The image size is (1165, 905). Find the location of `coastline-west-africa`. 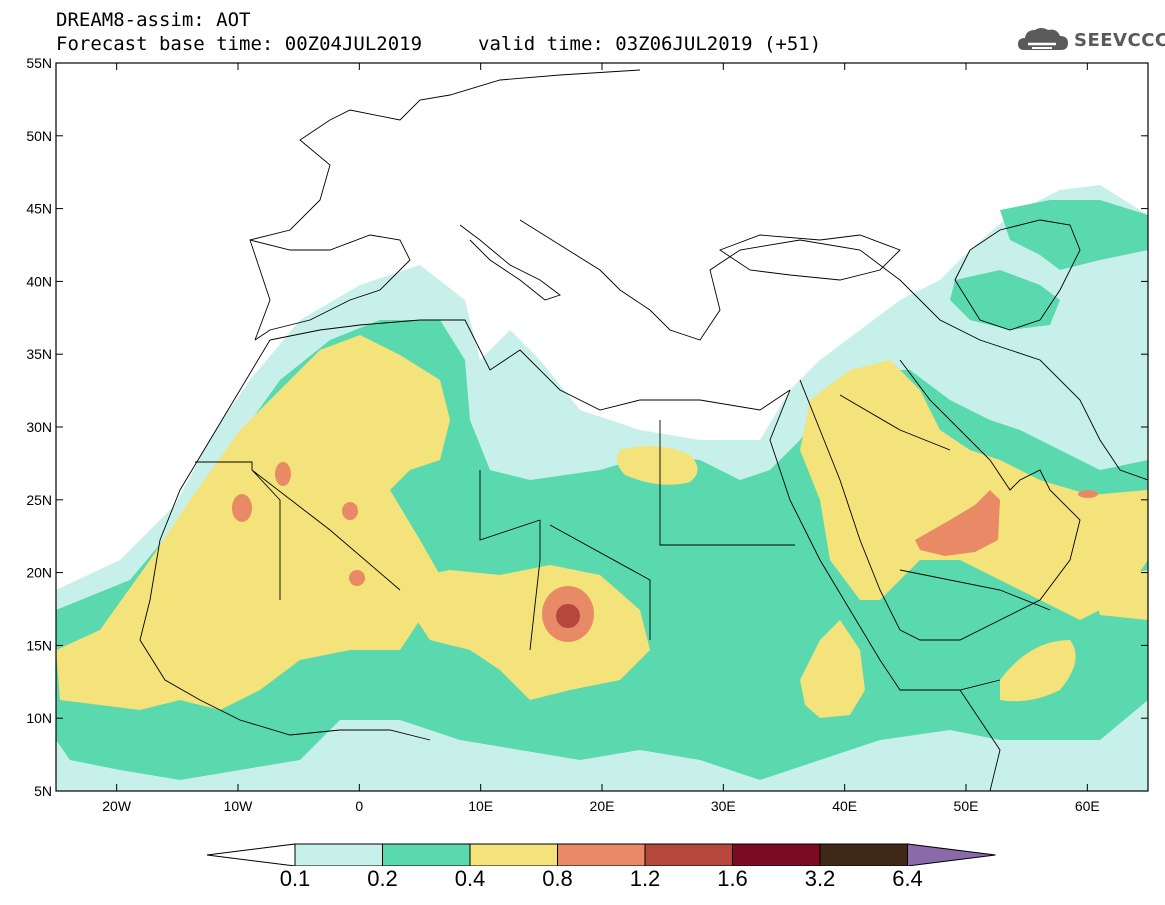

coastline-west-africa is located at coordinates (285, 540).